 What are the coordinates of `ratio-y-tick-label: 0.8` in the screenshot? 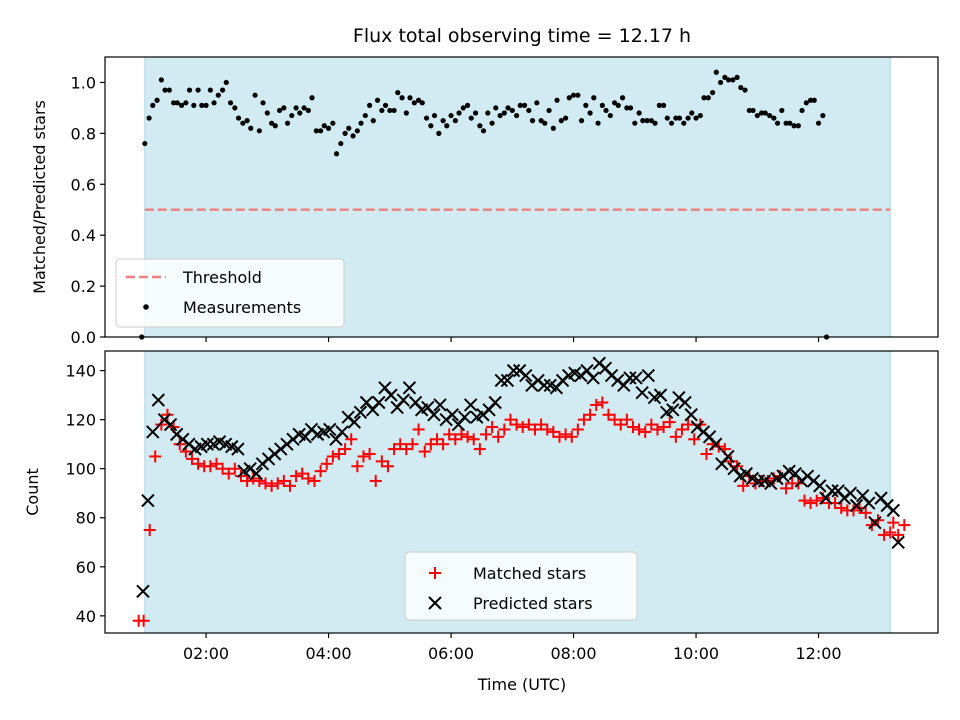 It's located at (83, 133).